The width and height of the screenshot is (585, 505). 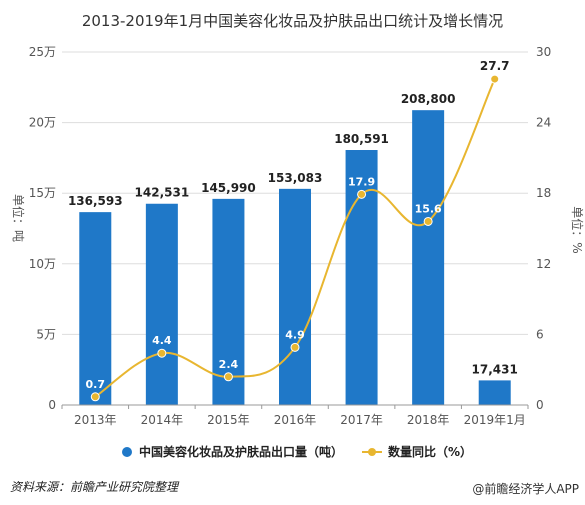 What do you see at coordinates (361, 181) in the screenshot?
I see `line-data-label: 17.9` at bounding box center [361, 181].